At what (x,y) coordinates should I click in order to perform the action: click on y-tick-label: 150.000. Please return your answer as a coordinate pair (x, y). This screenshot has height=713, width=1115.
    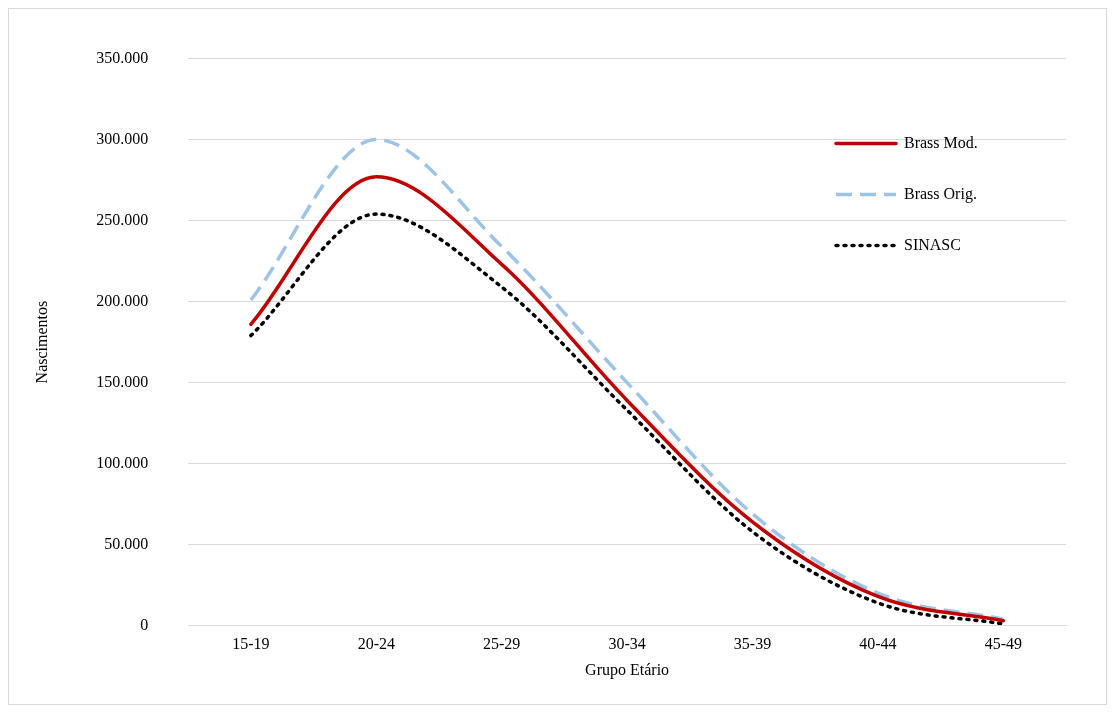
    Looking at the image, I should click on (122, 381).